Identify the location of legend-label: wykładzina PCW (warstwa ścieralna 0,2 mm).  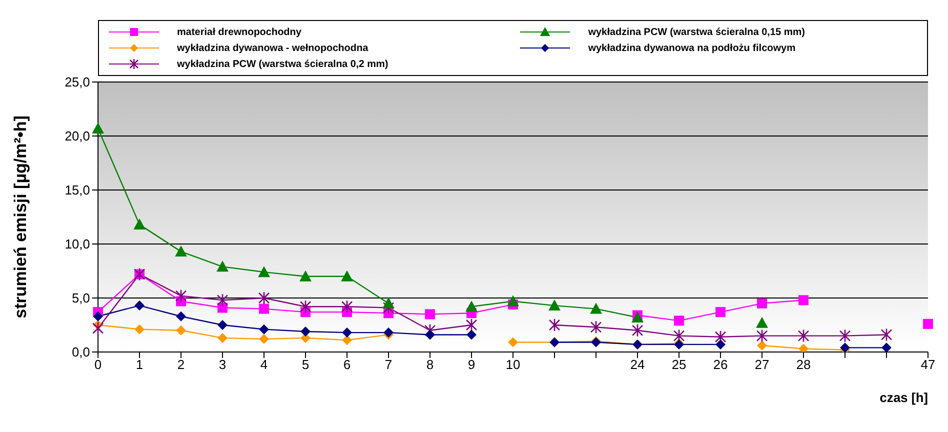
(282, 64).